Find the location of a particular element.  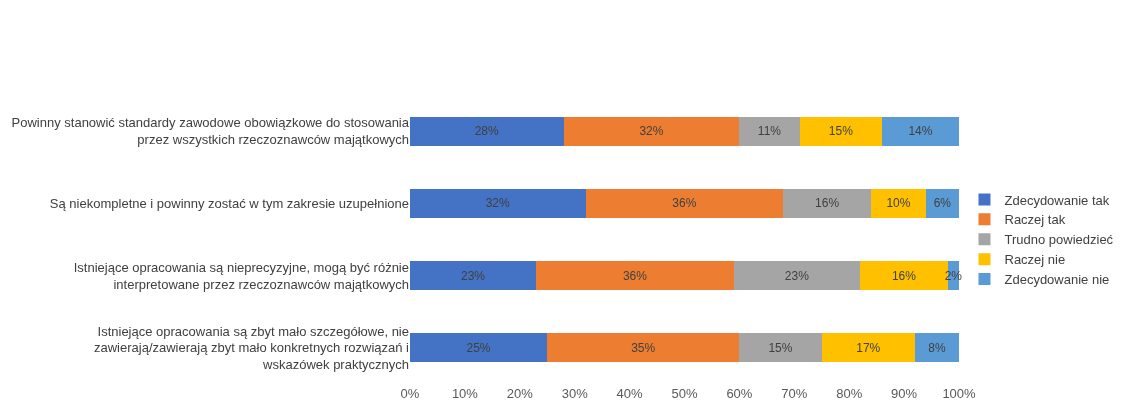

legend-label: Zdecydowanie tak is located at coordinates (1057, 200).